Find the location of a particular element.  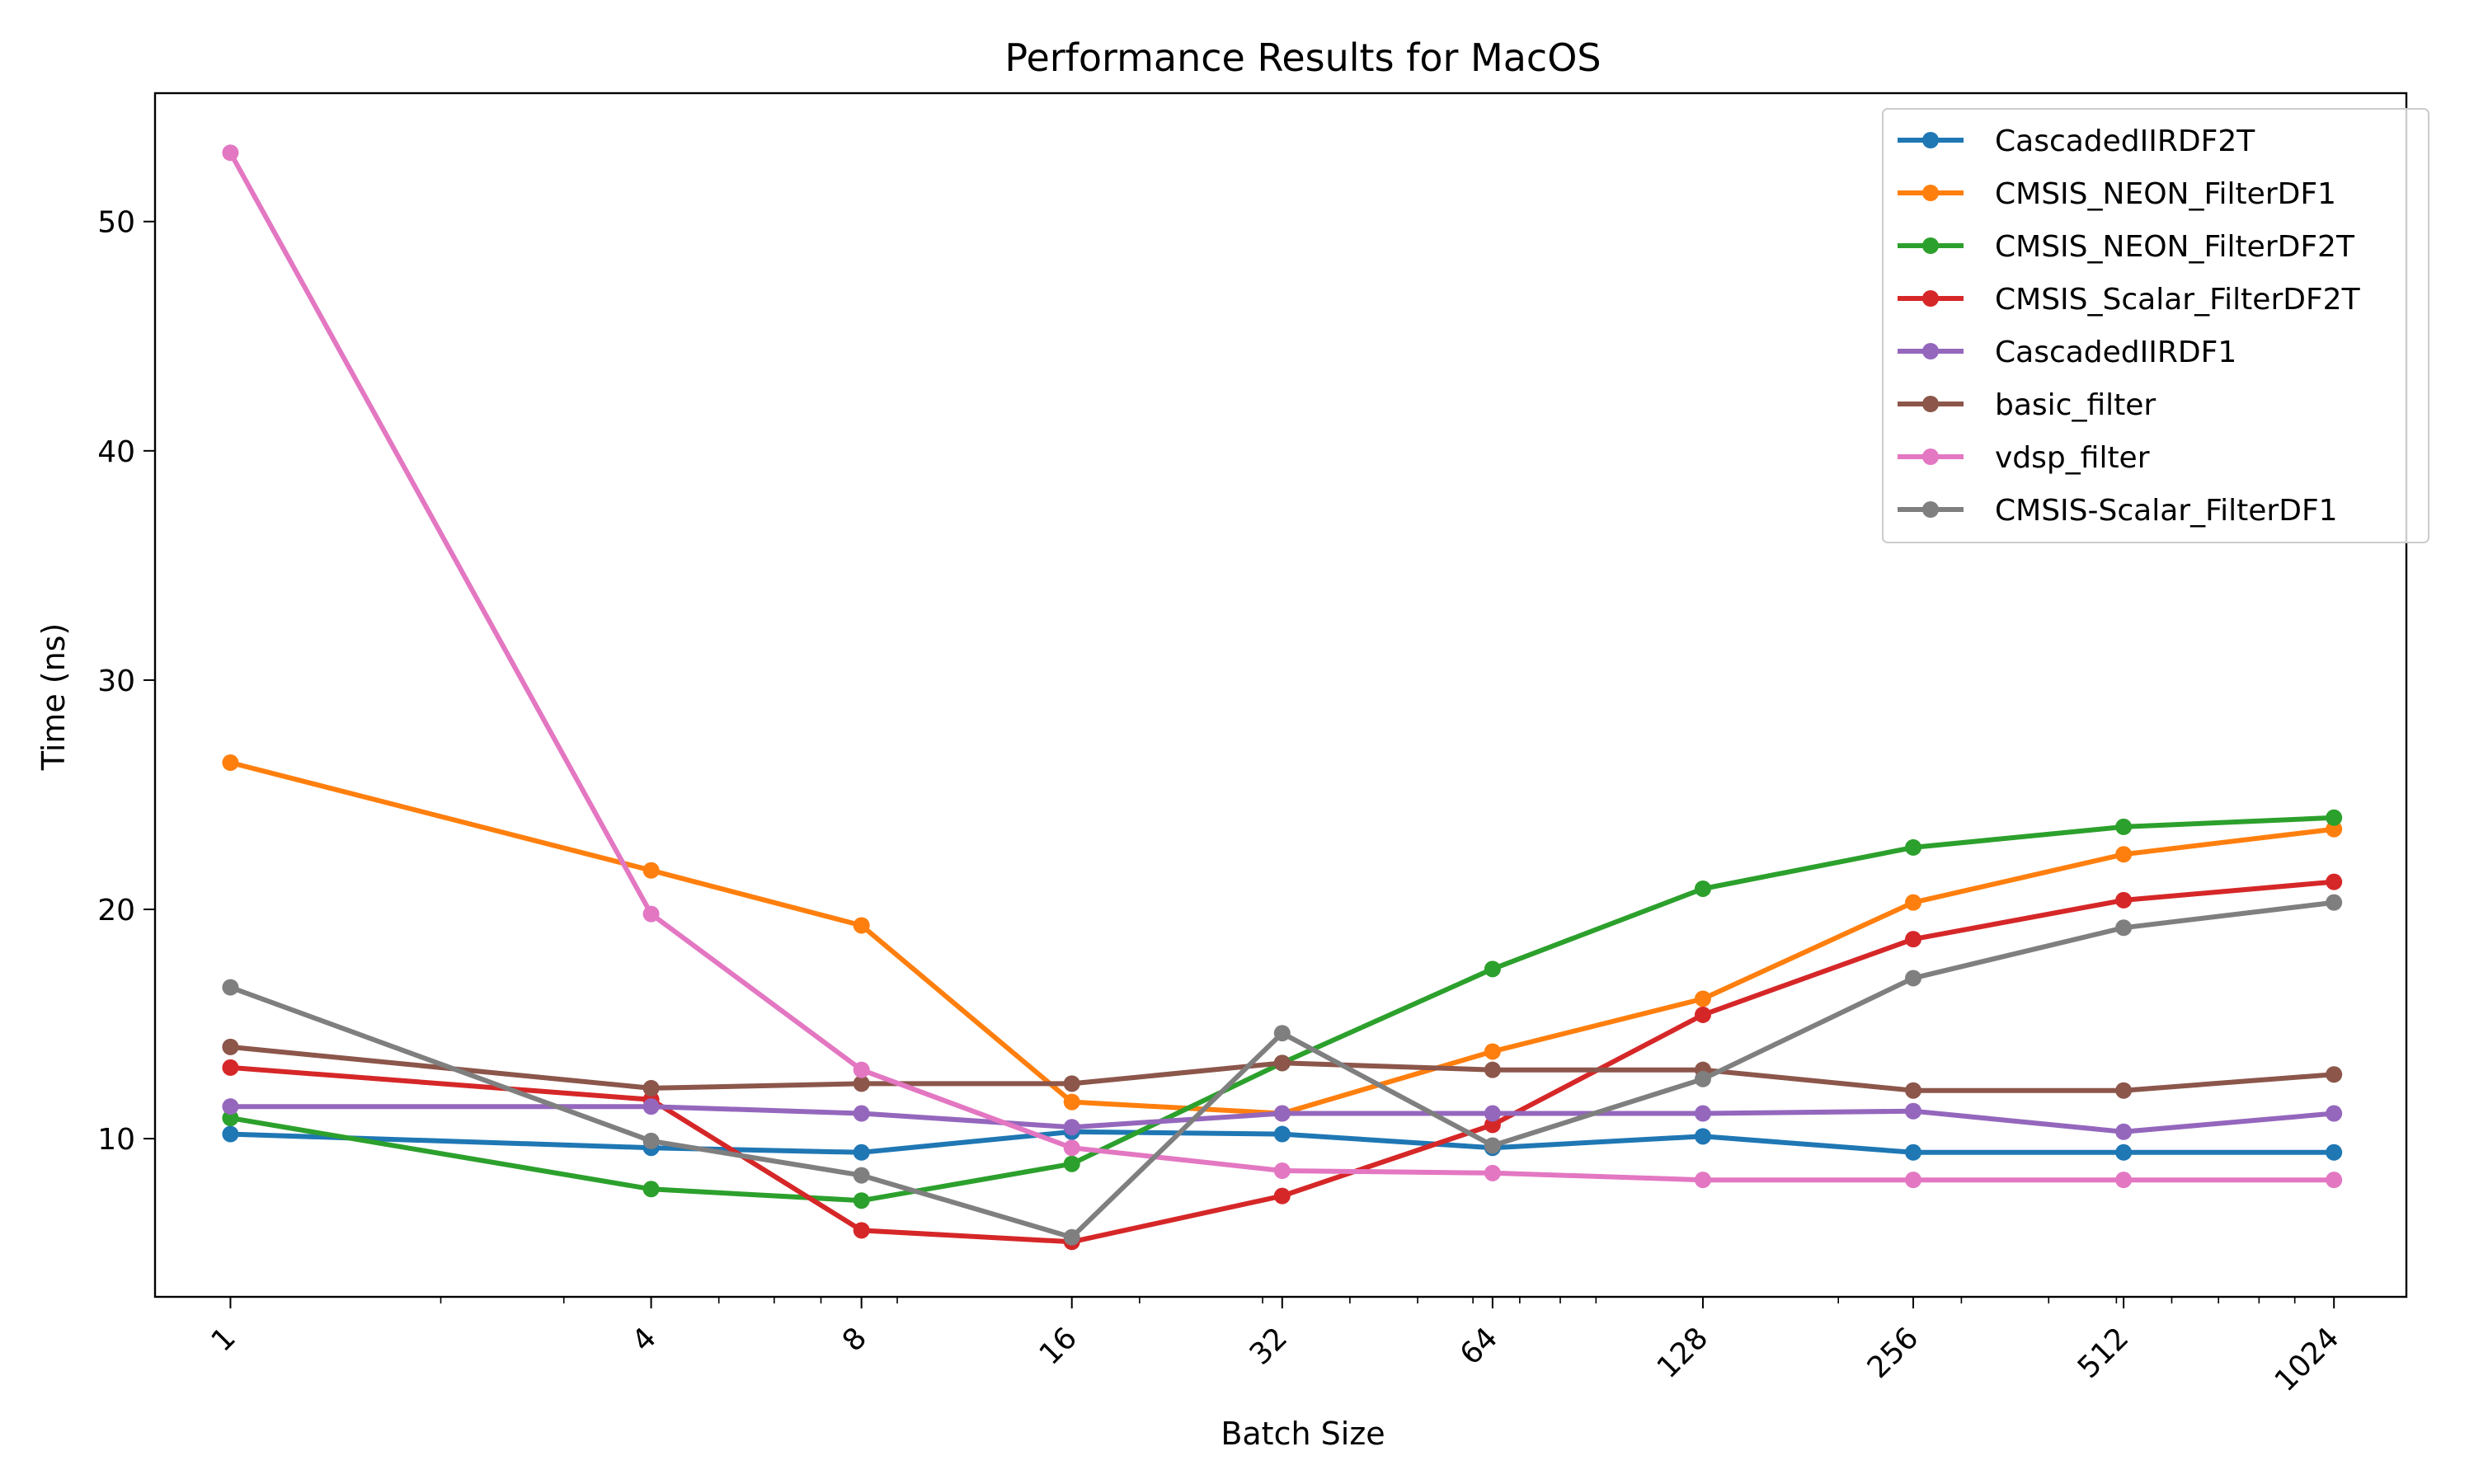

legend-label: CMSIS_NEON_FilterDF2T is located at coordinates (2175, 247).